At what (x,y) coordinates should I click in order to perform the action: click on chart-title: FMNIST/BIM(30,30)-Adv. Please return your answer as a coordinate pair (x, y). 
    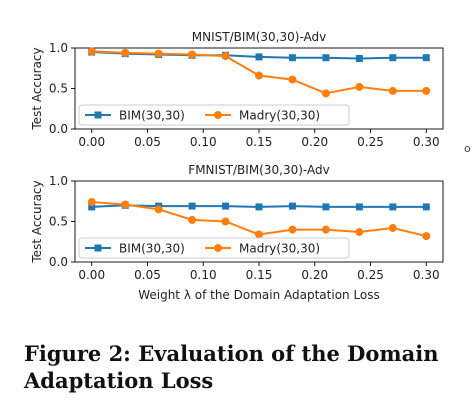
    Looking at the image, I should click on (258, 170).